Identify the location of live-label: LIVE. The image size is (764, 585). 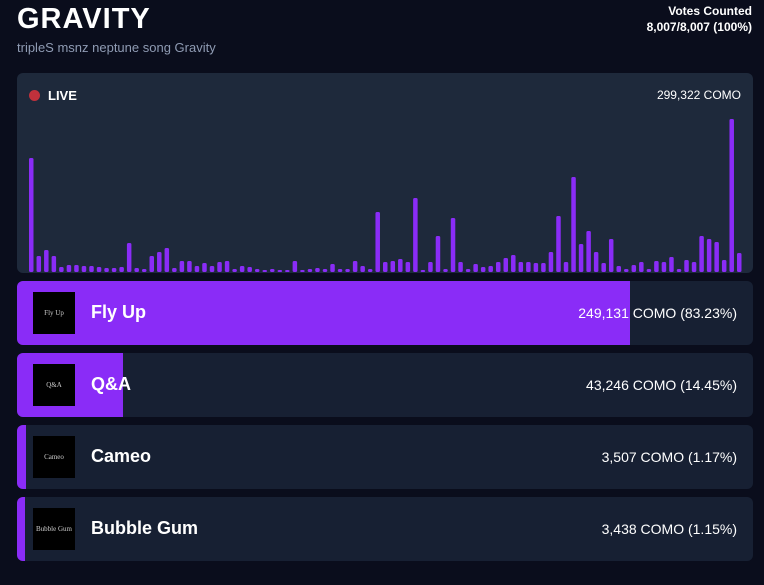
(62, 95).